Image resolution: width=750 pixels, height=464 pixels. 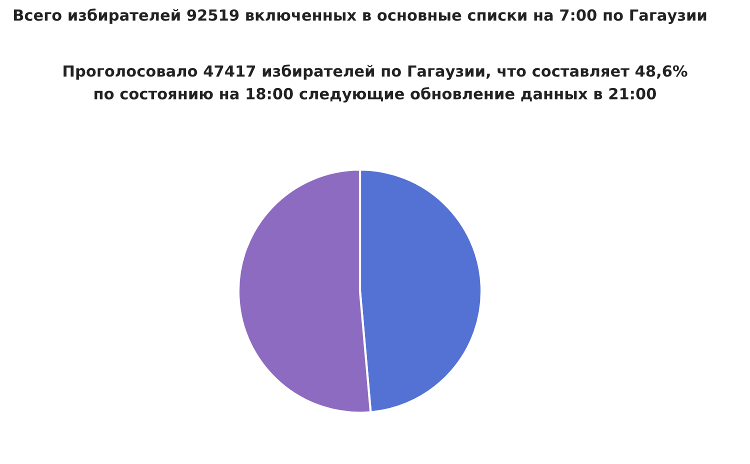 What do you see at coordinates (360, 16) in the screenshot?
I see `chart-title: Всего избирателей 92519 включенных в основные списки на 7:00 по Гагаузии` at bounding box center [360, 16].